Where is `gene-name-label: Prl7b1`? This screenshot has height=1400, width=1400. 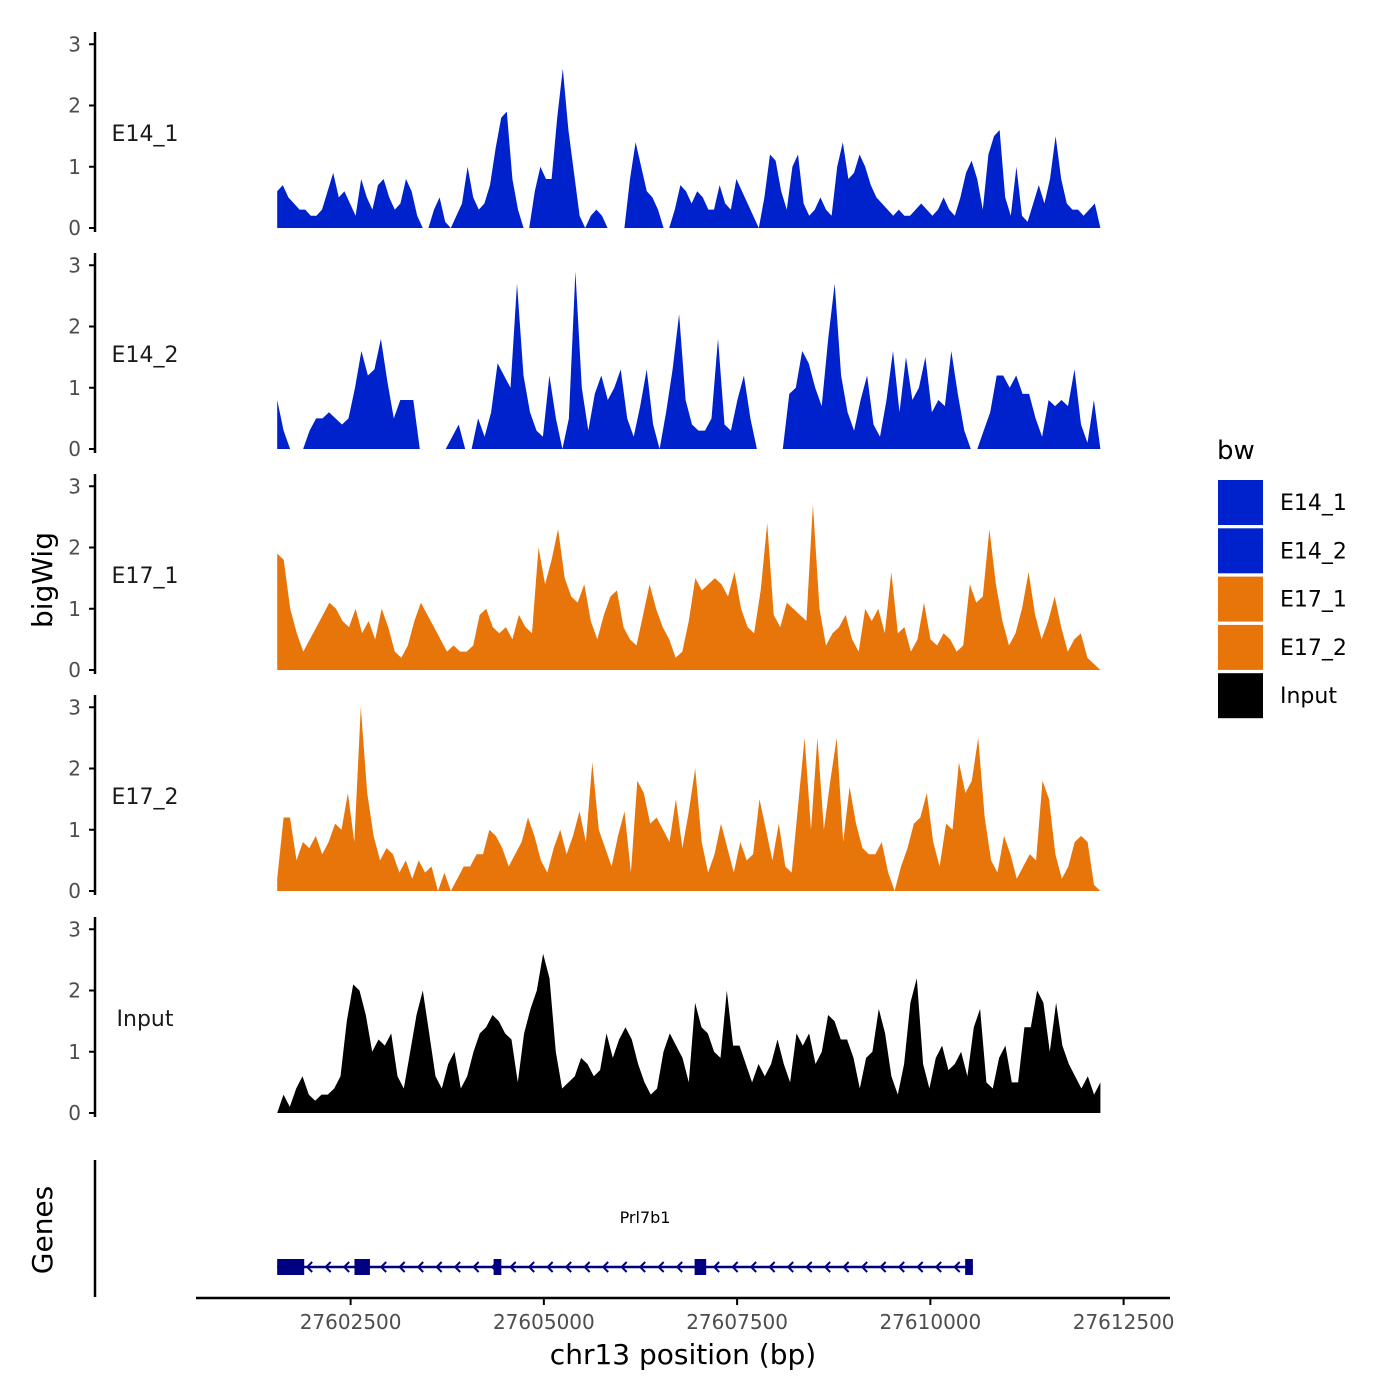 gene-name-label: Prl7b1 is located at coordinates (645, 1217).